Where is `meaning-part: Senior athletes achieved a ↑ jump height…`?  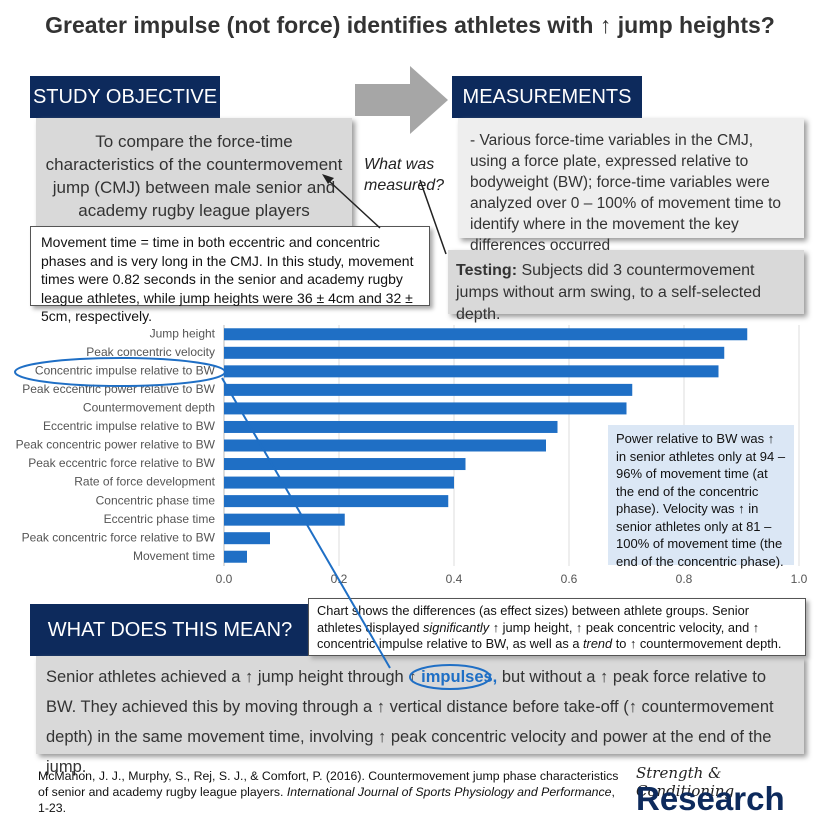 meaning-part: Senior athletes achieved a ↑ jump height… is located at coordinates (234, 677).